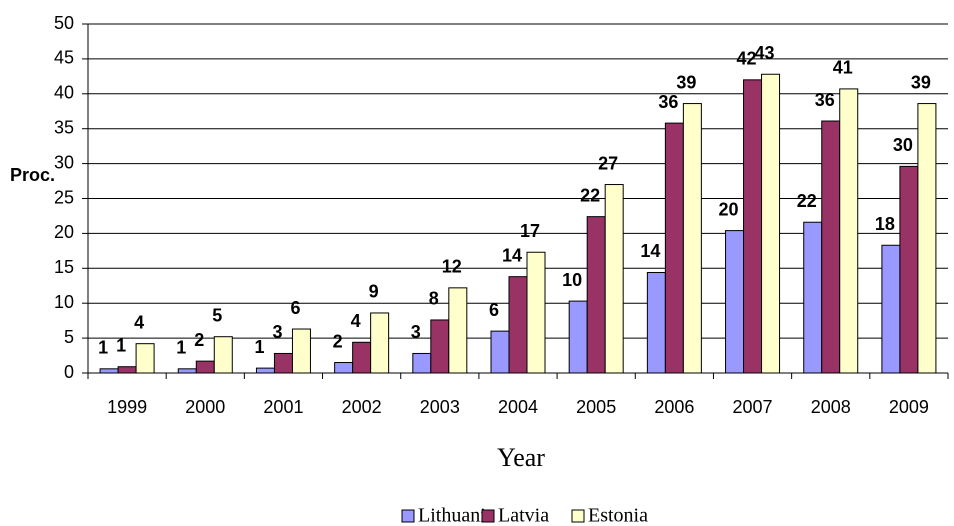 The height and width of the screenshot is (526, 954). I want to click on data-label: 10, so click(572, 280).